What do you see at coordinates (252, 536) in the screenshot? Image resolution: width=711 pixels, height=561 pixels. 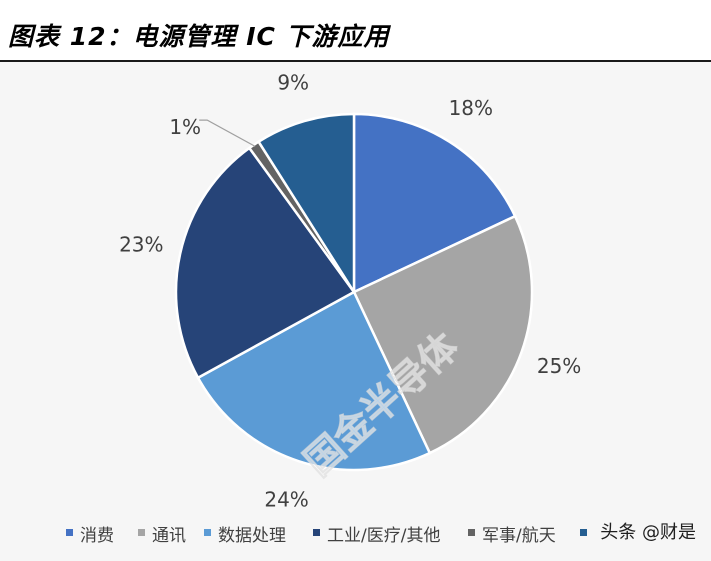 I see `legend-label-2: 数据处理` at bounding box center [252, 536].